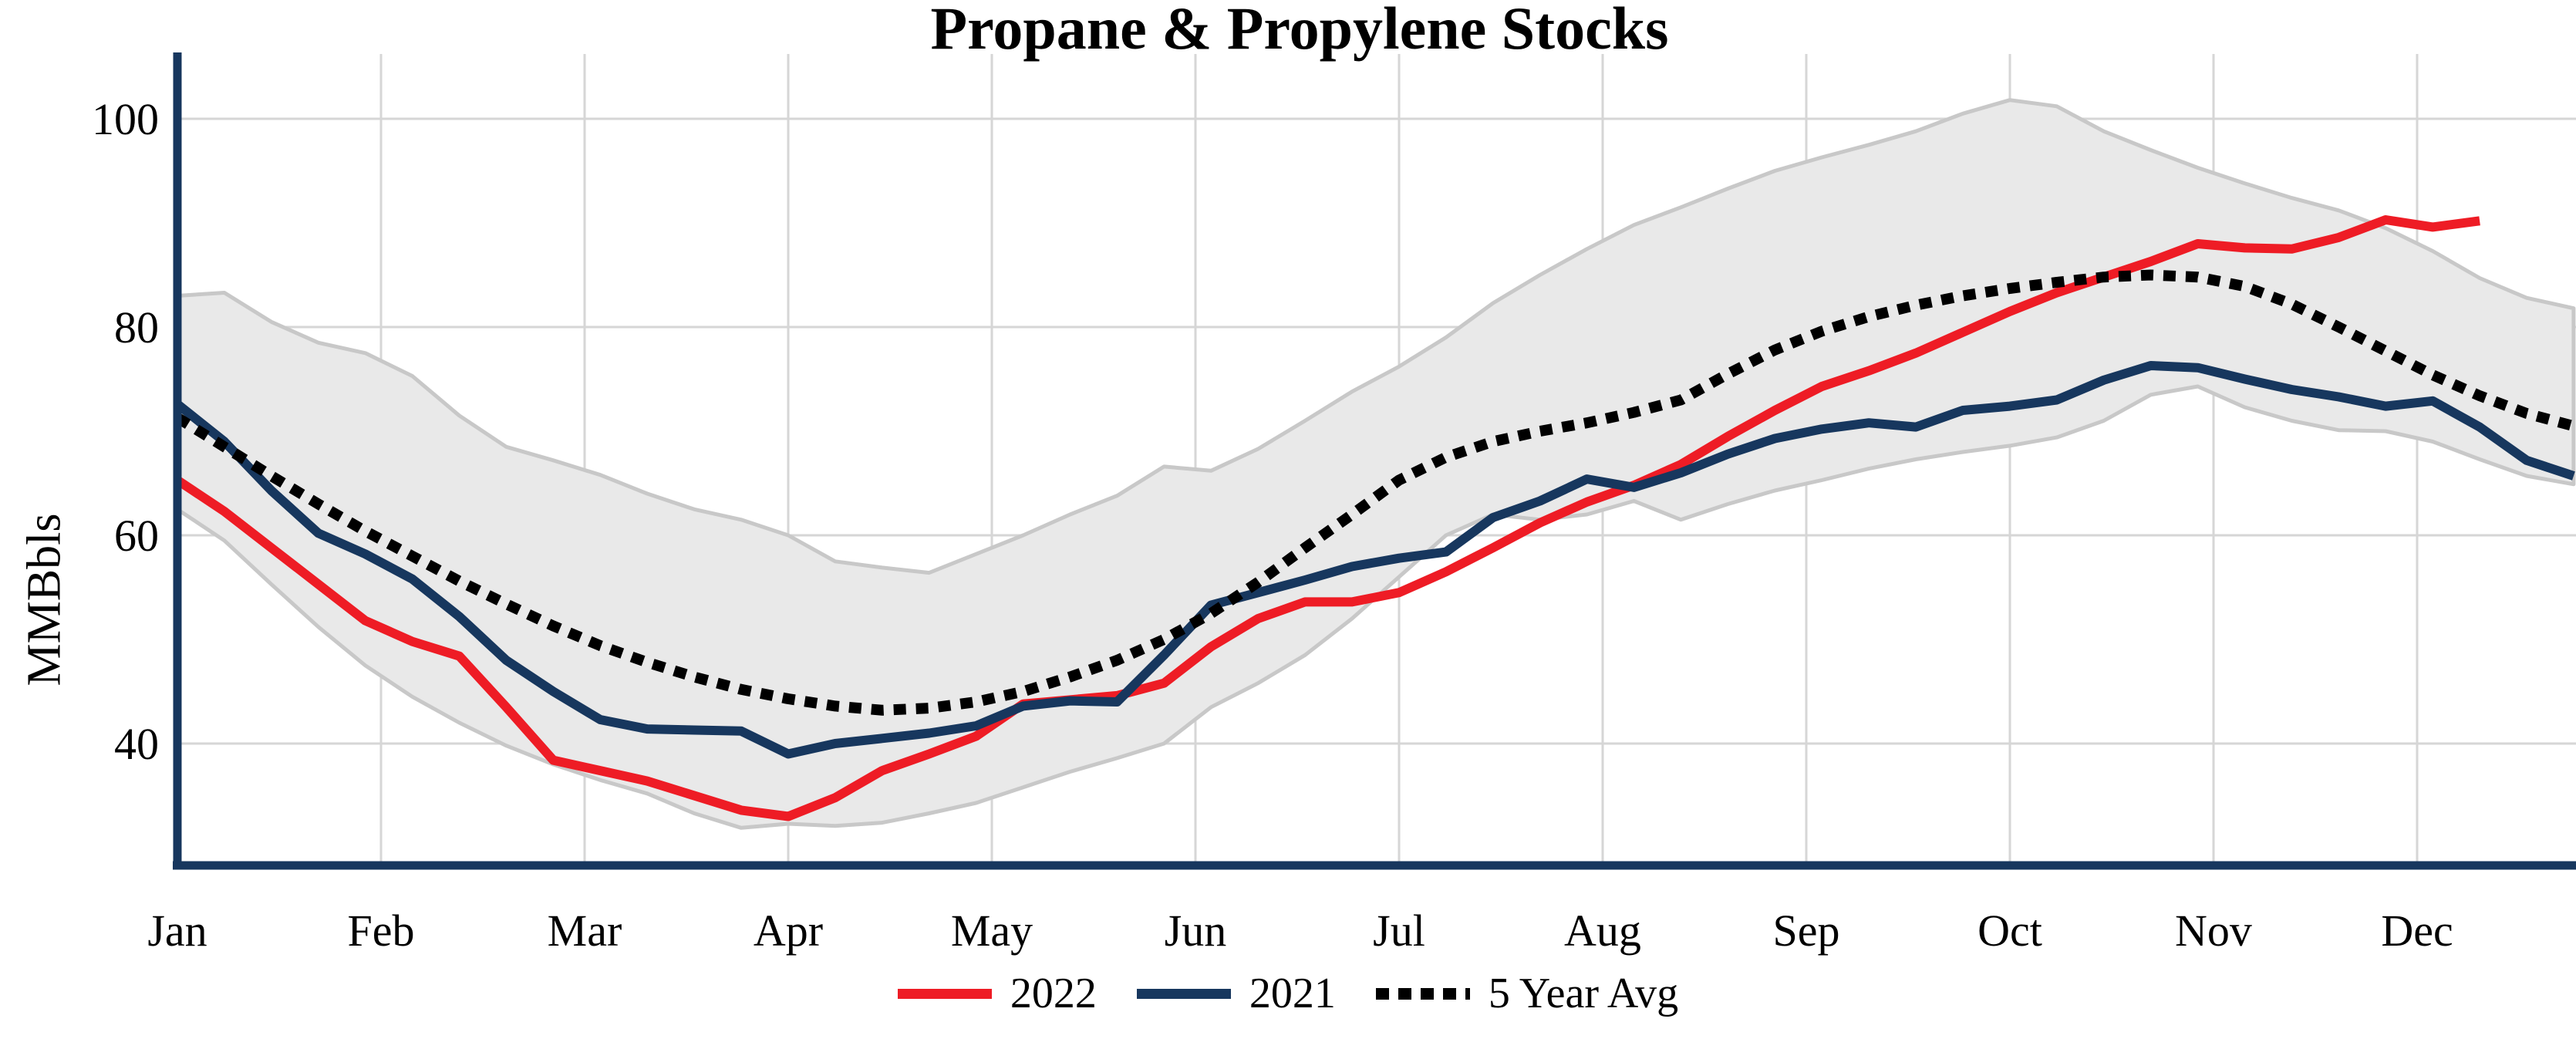 The width and height of the screenshot is (2576, 1049). Describe the element at coordinates (1299, 31) in the screenshot. I see `chart-title: Propane & Propylene Stocks` at that location.